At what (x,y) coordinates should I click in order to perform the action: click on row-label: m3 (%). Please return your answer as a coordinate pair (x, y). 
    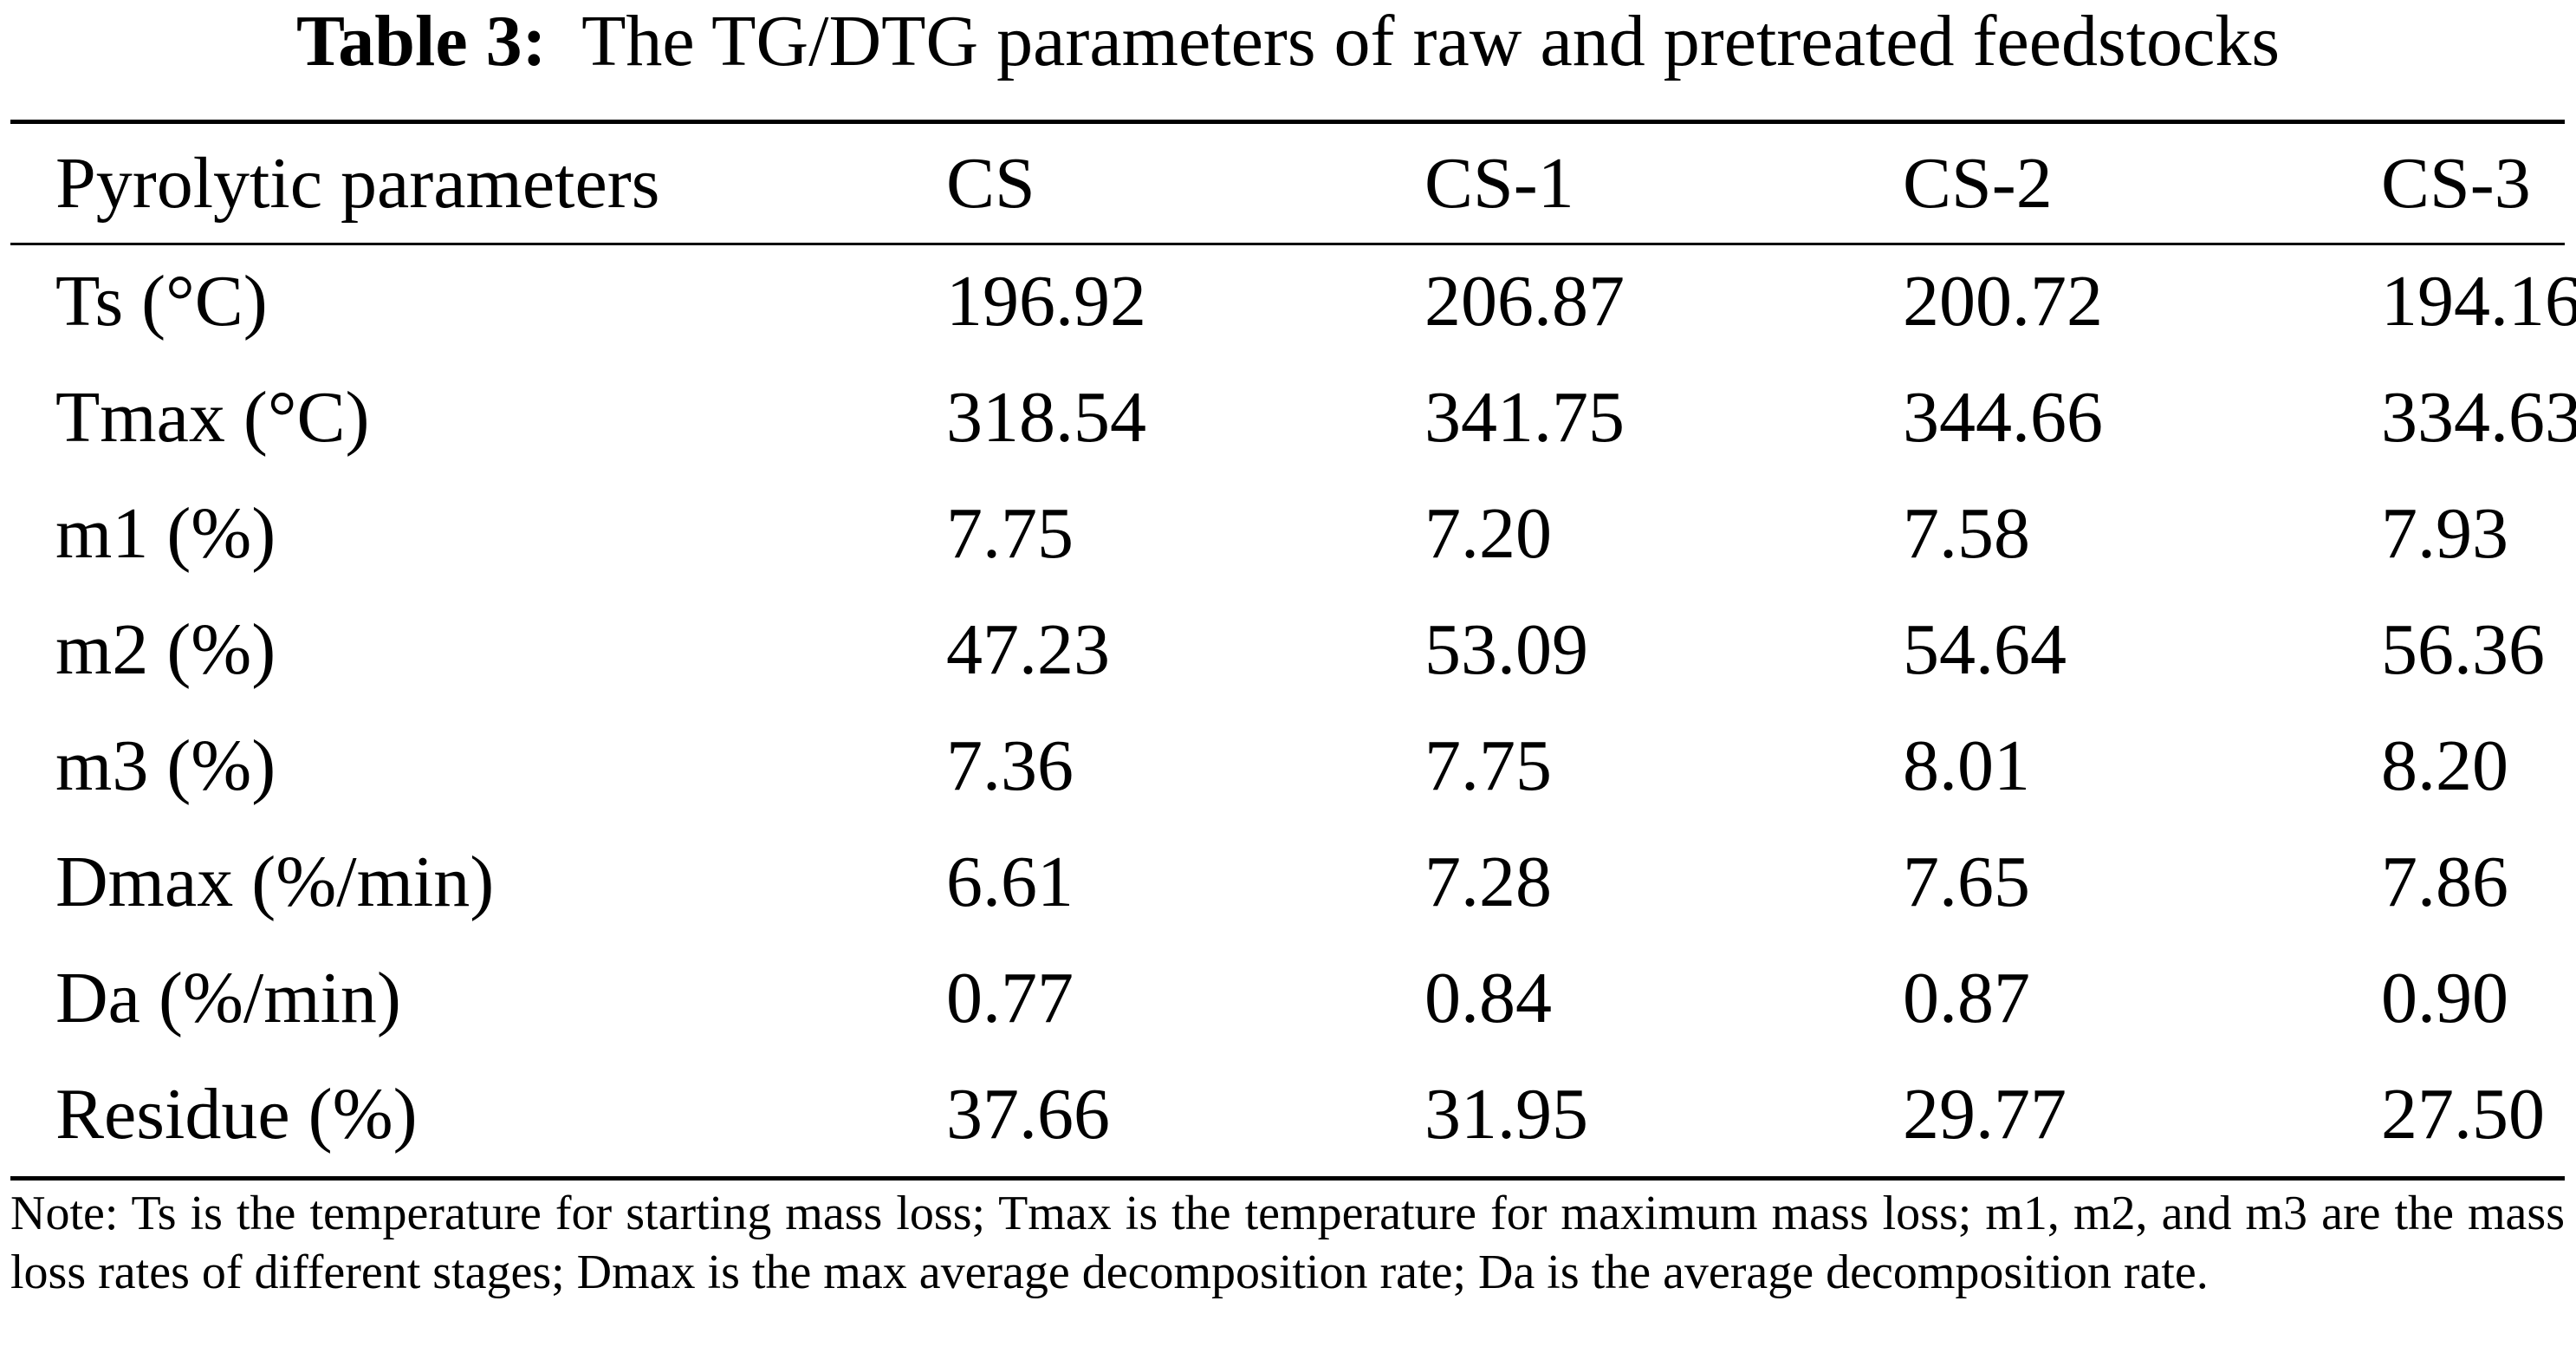
    Looking at the image, I should click on (165, 765).